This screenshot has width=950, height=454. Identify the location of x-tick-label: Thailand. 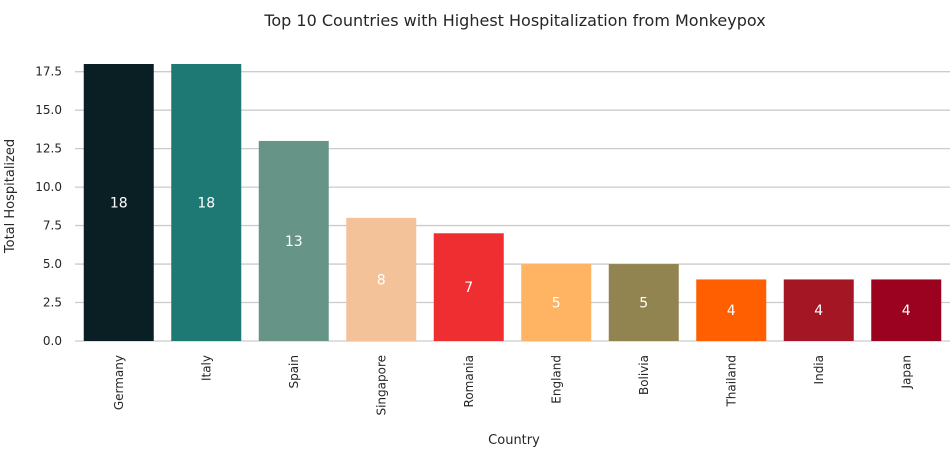
(731, 381).